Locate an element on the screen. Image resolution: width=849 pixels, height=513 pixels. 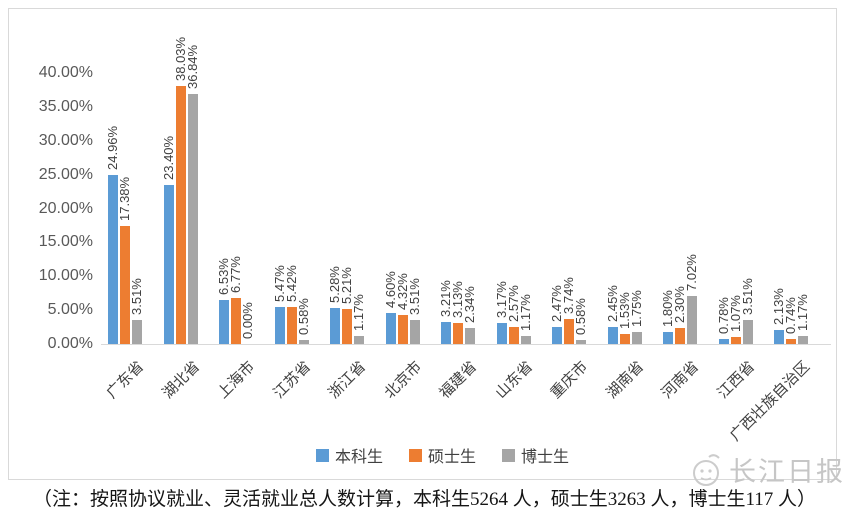
bar-slot: 3.17% is located at coordinates (501, 205).